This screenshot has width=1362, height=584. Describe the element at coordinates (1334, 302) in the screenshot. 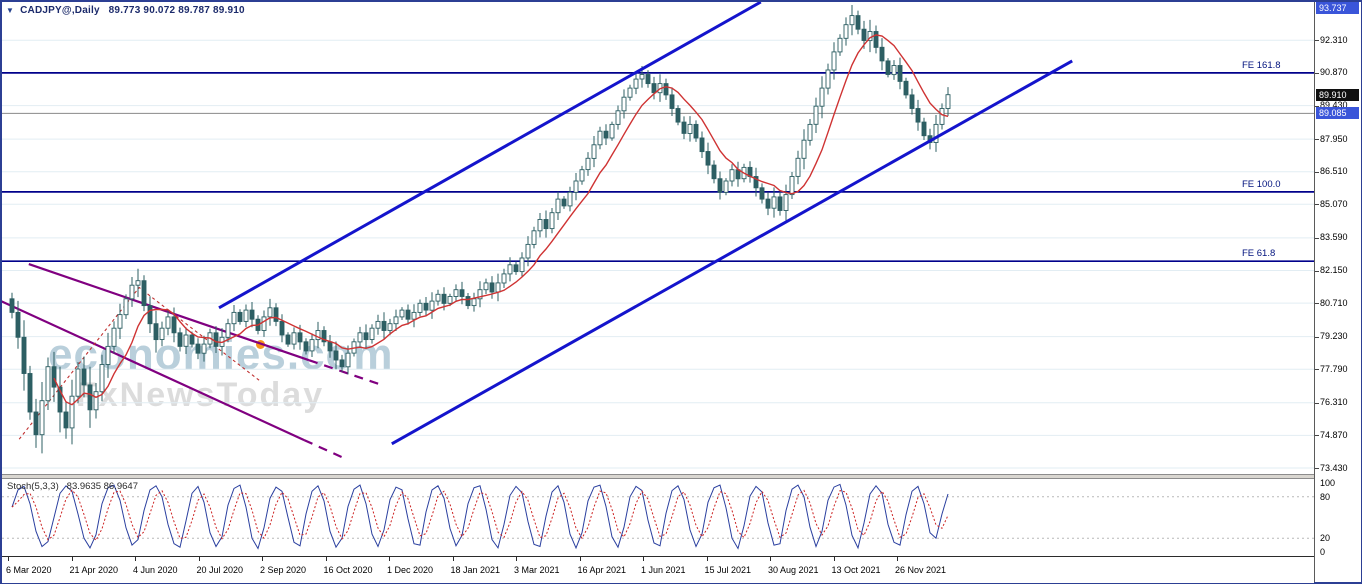

I see `price-tick-label: 80.710` at that location.